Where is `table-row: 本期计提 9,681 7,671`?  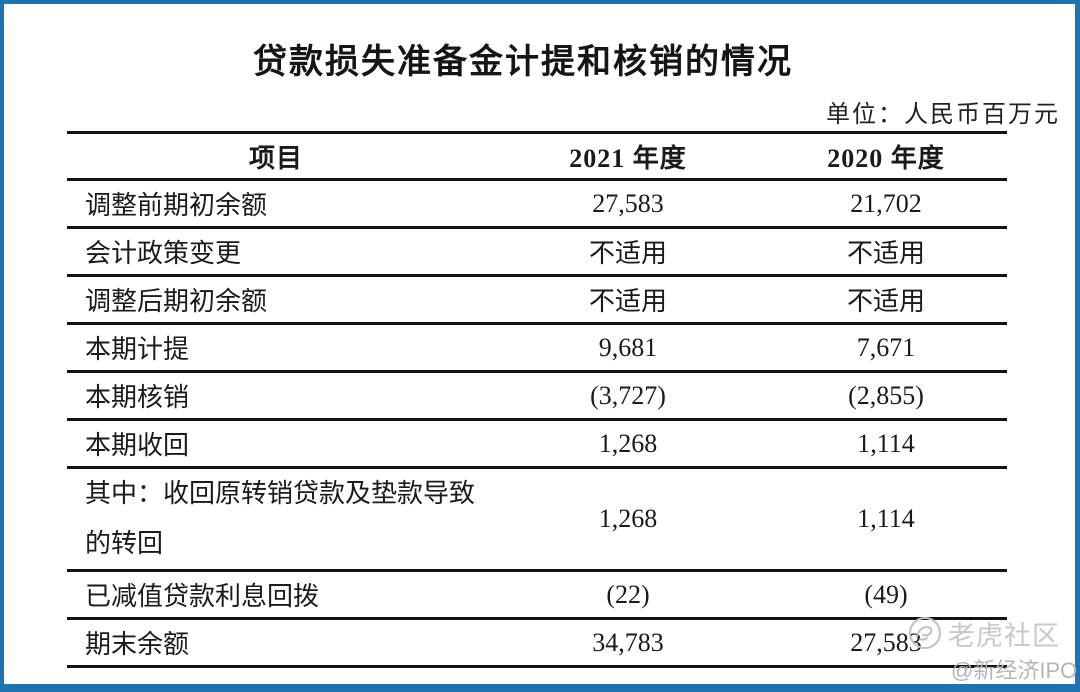
table-row: 本期计提 9,681 7,671 is located at coordinates (537, 348).